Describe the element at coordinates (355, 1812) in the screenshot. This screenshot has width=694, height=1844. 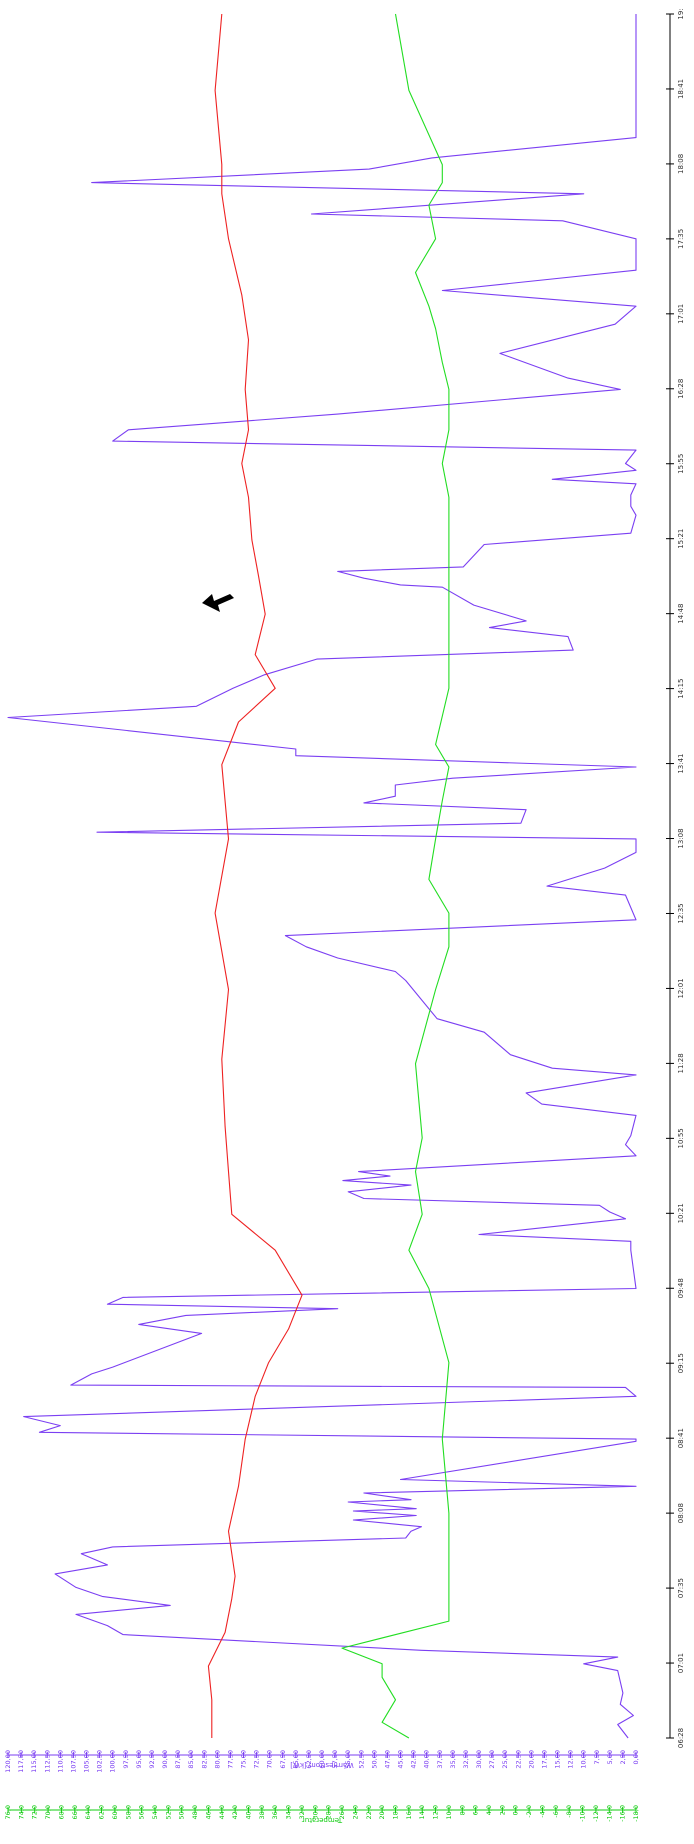
I see `value-tick-label: 24,0` at that location.